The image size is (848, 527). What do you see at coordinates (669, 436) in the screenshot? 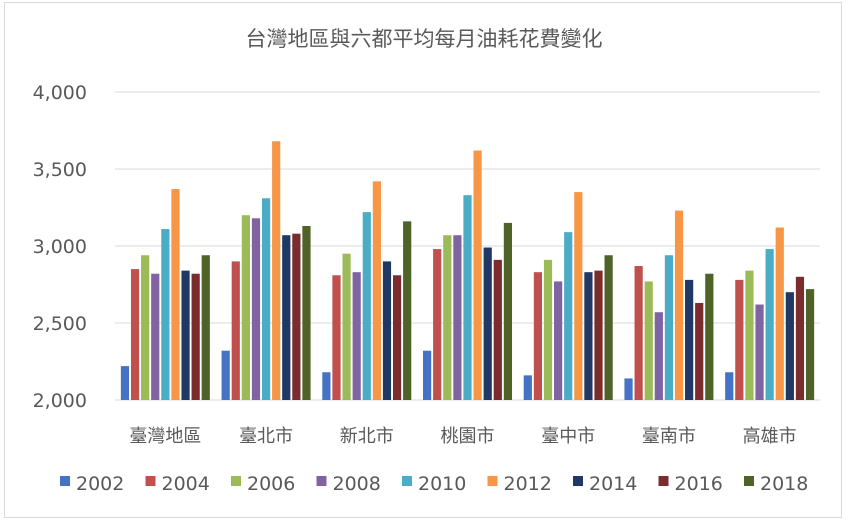
I see `x-category-label: 臺南市` at bounding box center [669, 436].